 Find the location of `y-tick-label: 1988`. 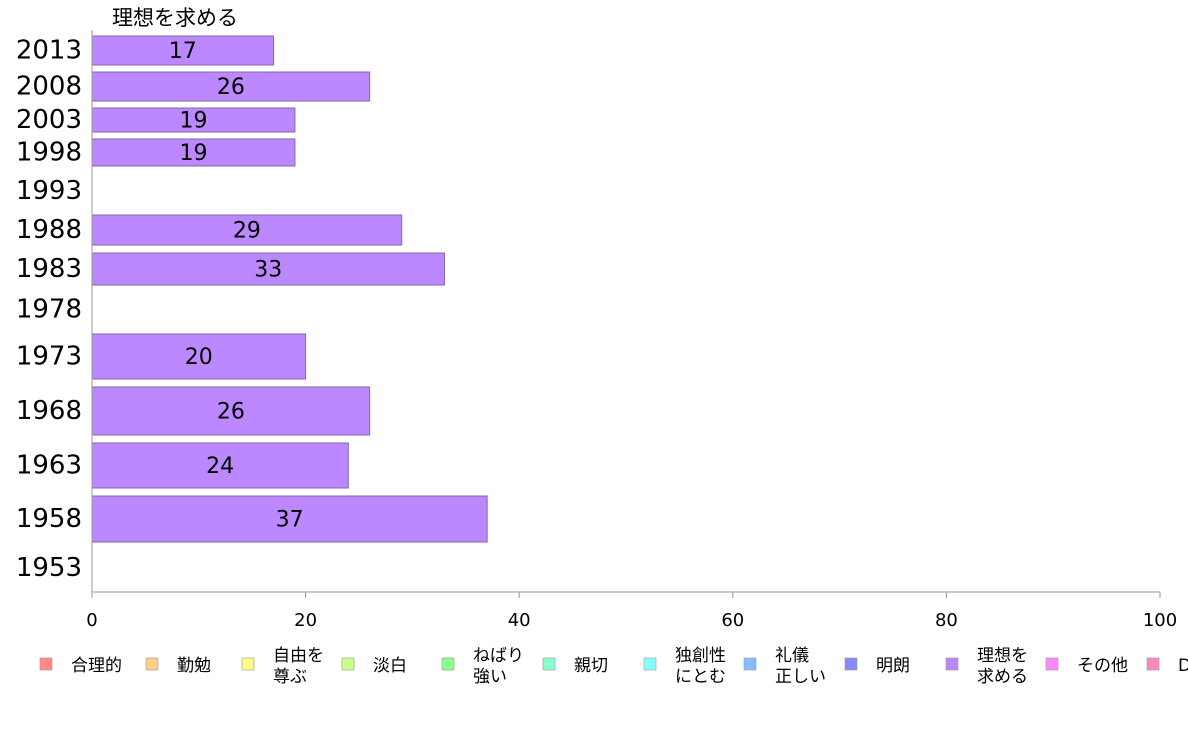

y-tick-label: 1988 is located at coordinates (49, 230).